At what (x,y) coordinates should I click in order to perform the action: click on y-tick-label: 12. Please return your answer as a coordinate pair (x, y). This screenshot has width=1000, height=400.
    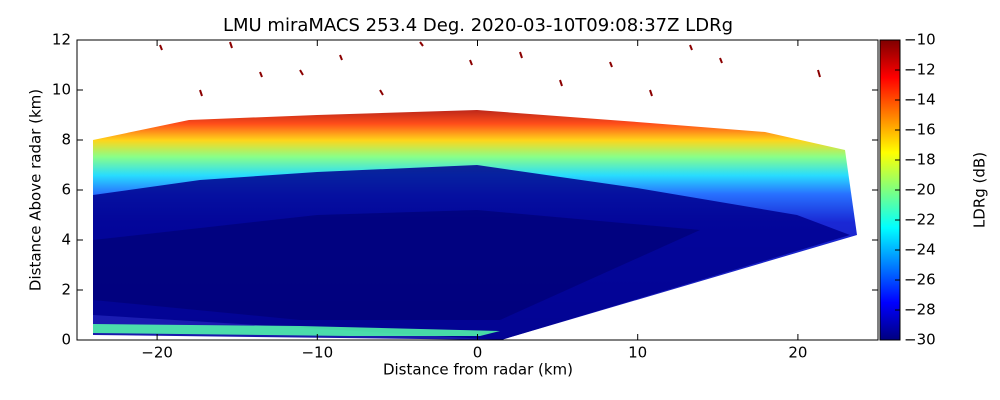
    Looking at the image, I should click on (61, 40).